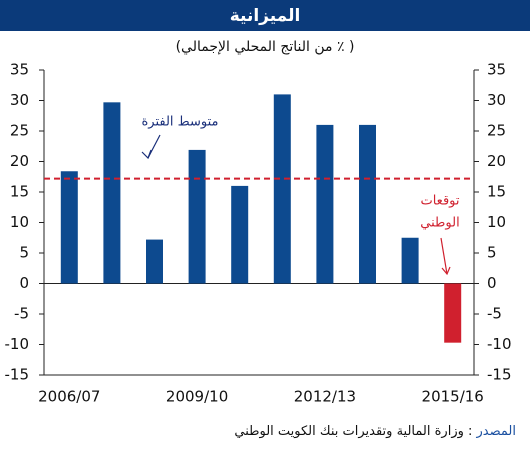  I want to click on x-tick-label: 2006/07, so click(69, 397).